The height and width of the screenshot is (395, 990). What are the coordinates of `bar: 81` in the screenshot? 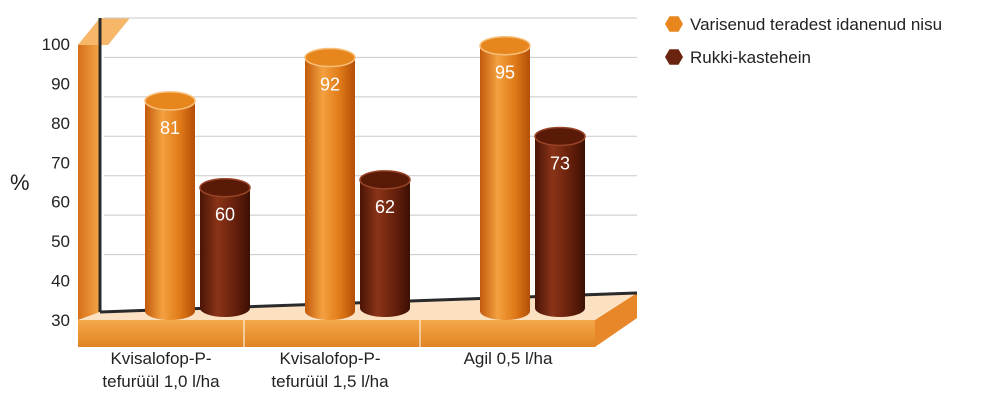 It's located at (170, 206).